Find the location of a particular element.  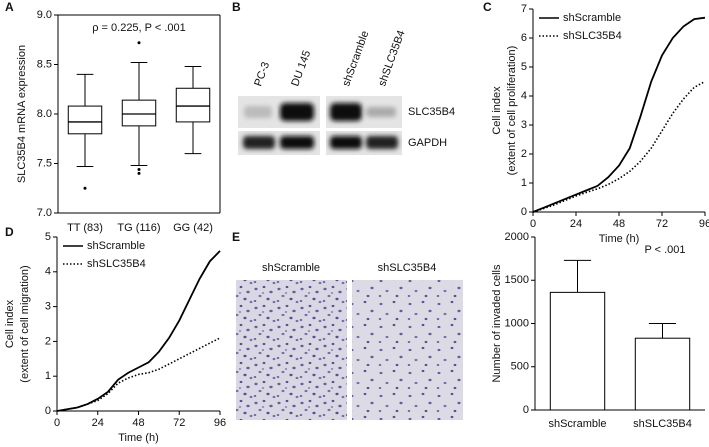

lane-label: shSLC35B4 is located at coordinates (391, 58).